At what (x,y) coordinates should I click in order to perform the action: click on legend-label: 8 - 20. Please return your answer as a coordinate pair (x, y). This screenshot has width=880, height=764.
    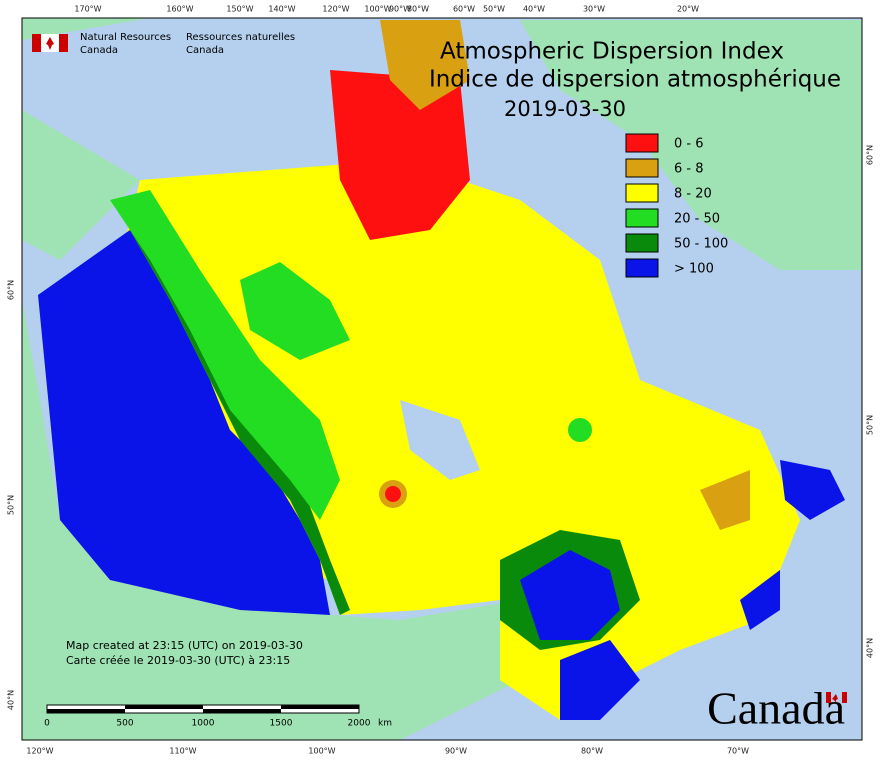
    Looking at the image, I should click on (693, 194).